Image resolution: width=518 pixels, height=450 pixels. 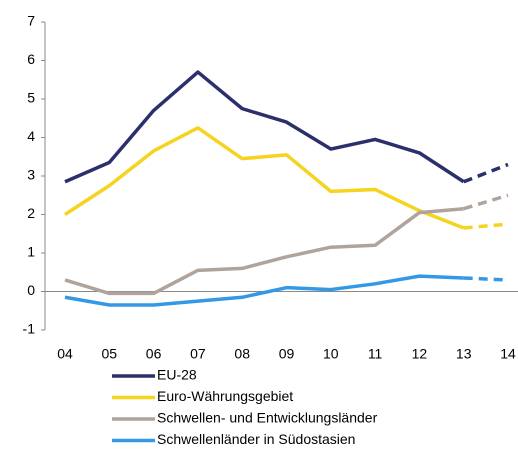 I want to click on x-tick-label: 12, so click(x=420, y=354).